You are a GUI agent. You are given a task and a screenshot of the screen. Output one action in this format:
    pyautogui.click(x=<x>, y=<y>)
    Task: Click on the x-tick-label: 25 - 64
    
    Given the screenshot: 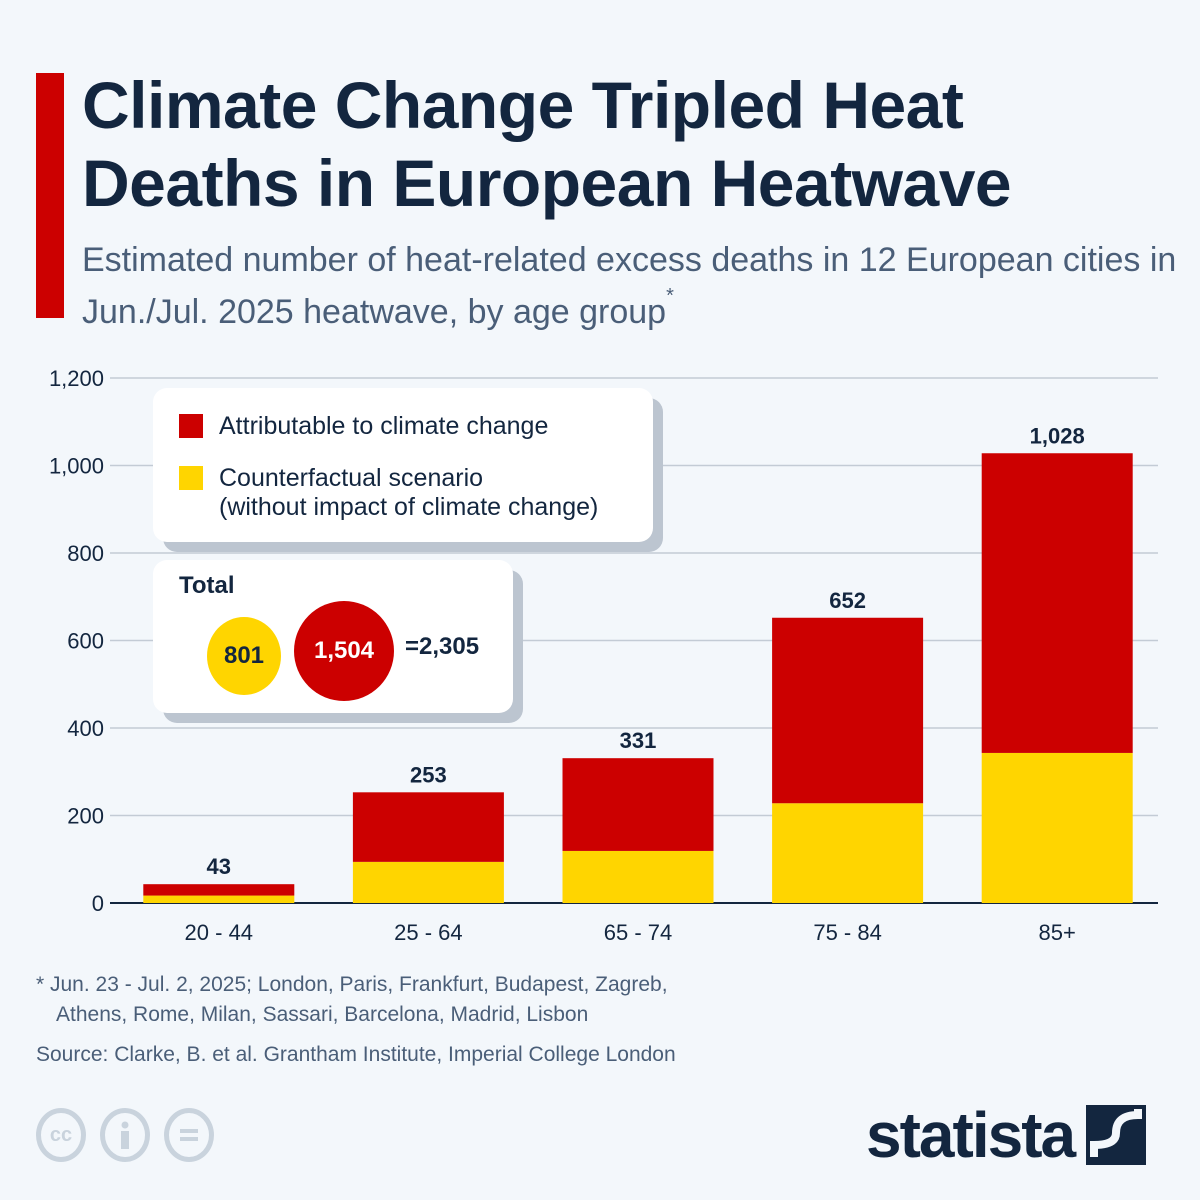 What is the action you would take?
    pyautogui.click(x=428, y=932)
    